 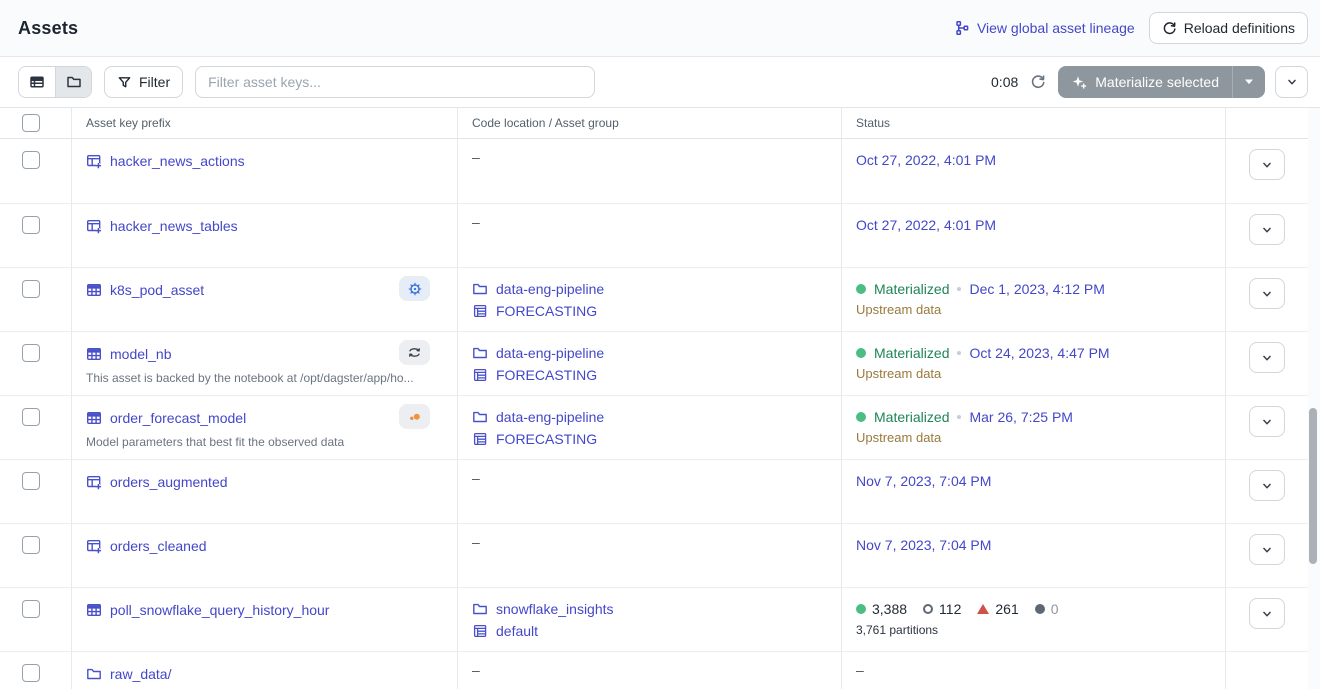 I want to click on filter-asset-keys-input, so click(x=395, y=82).